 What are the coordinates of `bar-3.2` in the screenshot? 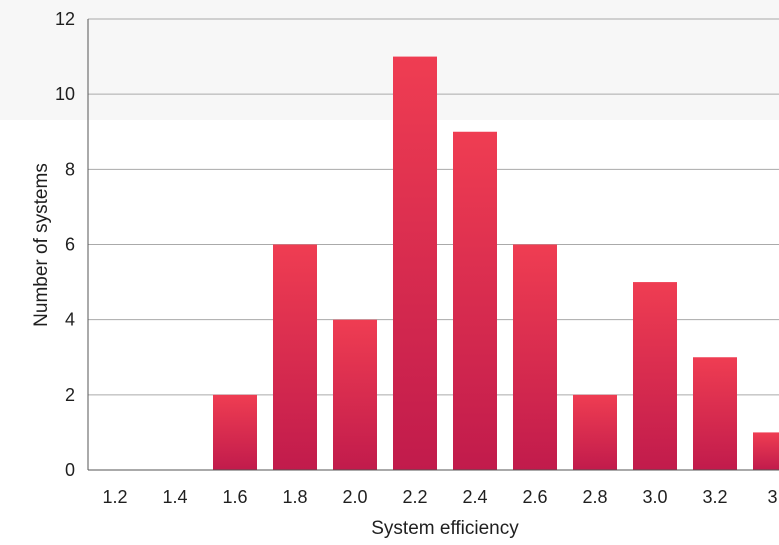 It's located at (715, 413).